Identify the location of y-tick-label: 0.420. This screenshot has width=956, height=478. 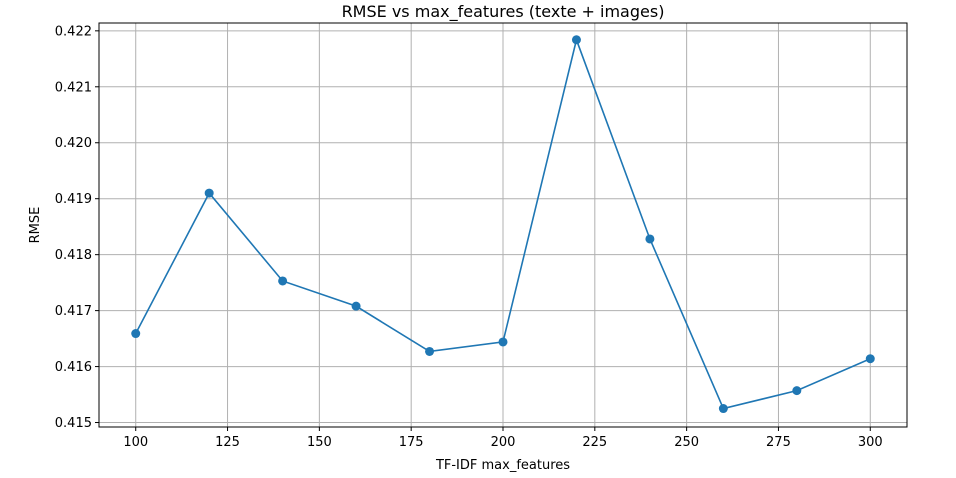
(73, 143).